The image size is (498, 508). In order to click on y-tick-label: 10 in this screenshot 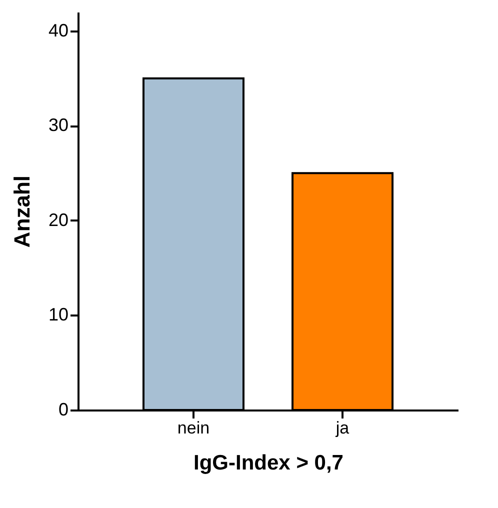, I will do `click(58, 314)`.